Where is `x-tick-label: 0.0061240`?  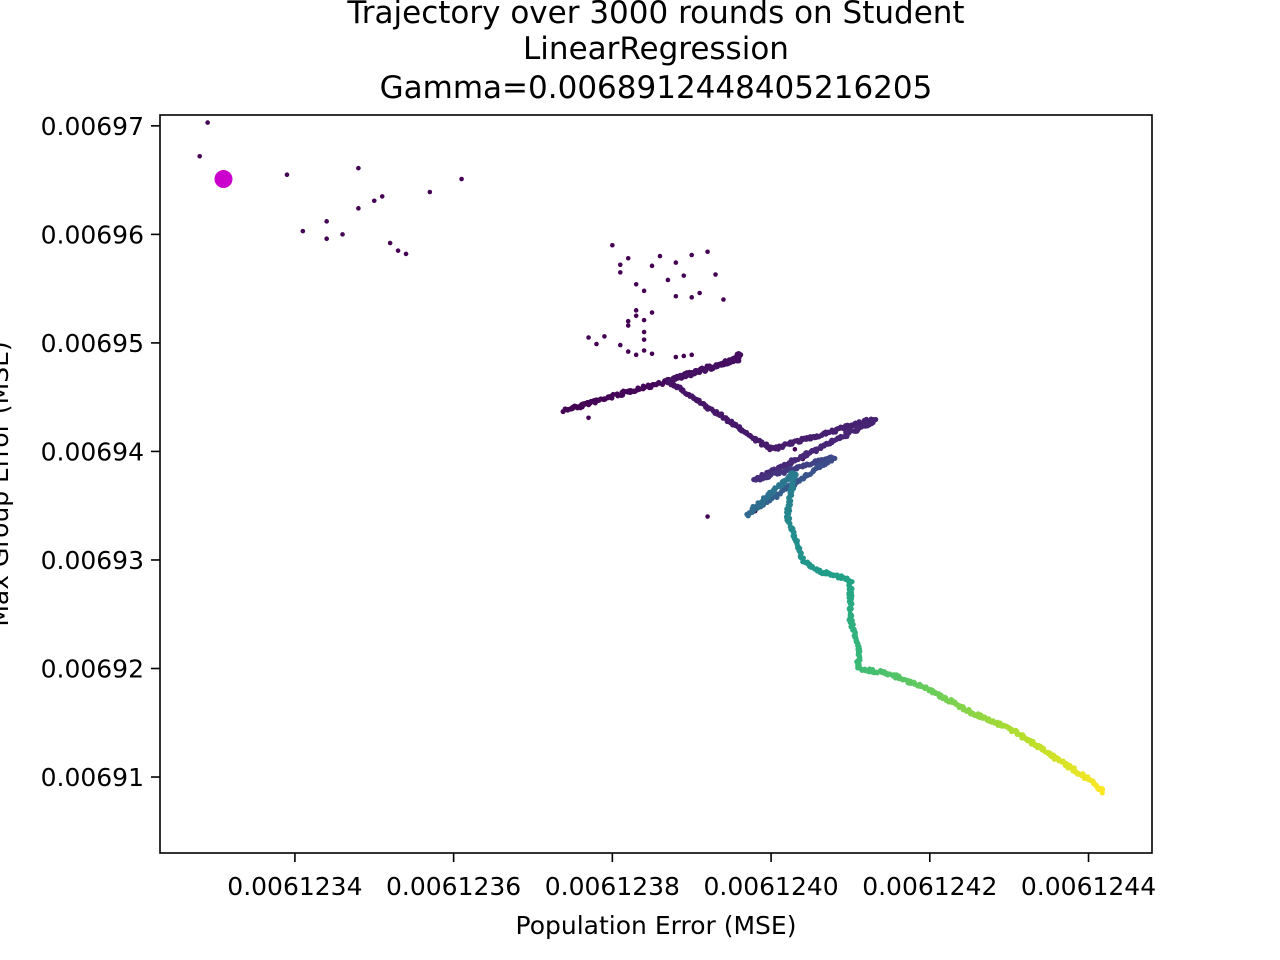
x-tick-label: 0.0061240 is located at coordinates (770, 886).